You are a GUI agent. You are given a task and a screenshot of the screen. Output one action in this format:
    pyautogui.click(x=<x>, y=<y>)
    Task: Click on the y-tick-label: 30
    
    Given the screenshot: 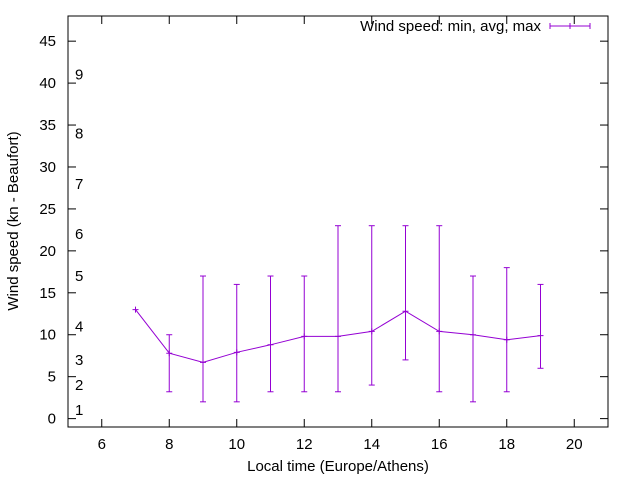 What is the action you would take?
    pyautogui.click(x=47, y=167)
    